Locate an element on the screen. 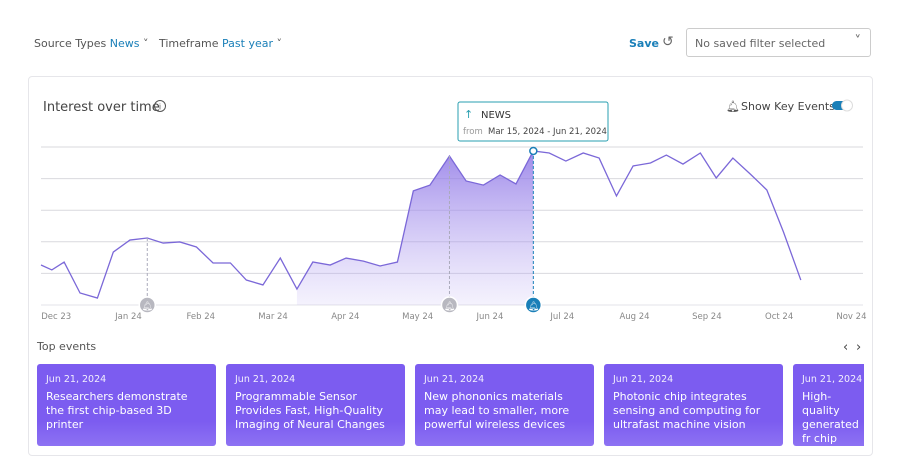 The height and width of the screenshot is (462, 900). selected-area is located at coordinates (415, 227).